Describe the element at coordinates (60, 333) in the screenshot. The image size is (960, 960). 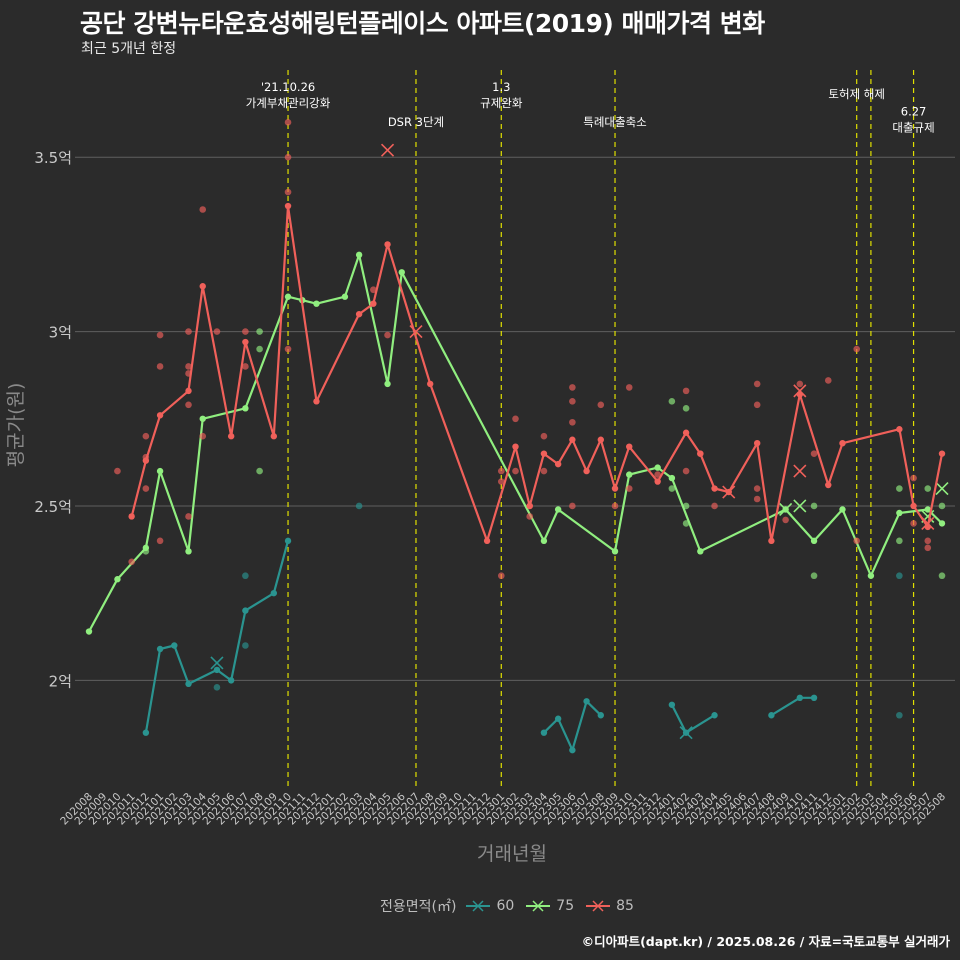
I see `y-tick-label: 3억` at that location.